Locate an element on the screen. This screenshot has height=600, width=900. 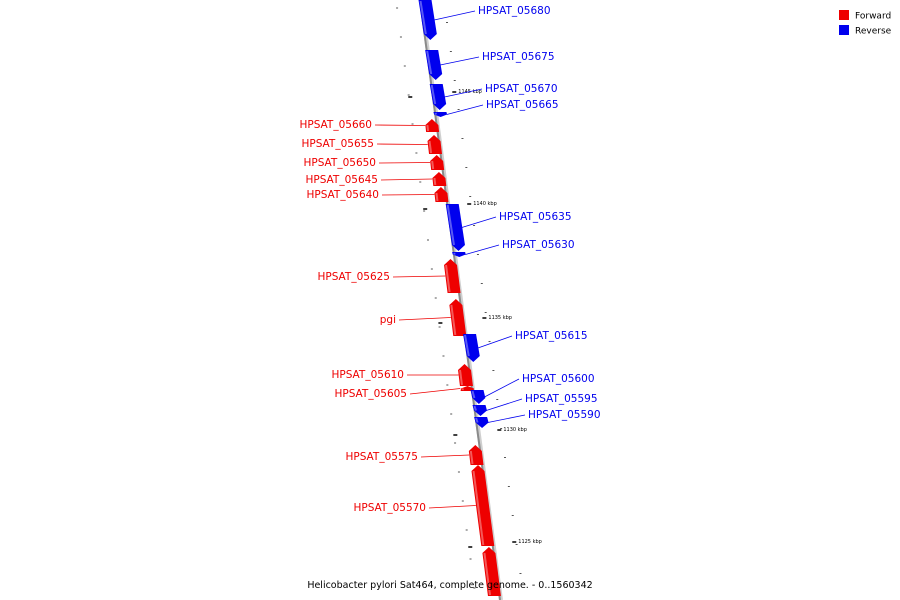
gene-hpsat_05600-label: HPSAT_05600 is located at coordinates (558, 379).